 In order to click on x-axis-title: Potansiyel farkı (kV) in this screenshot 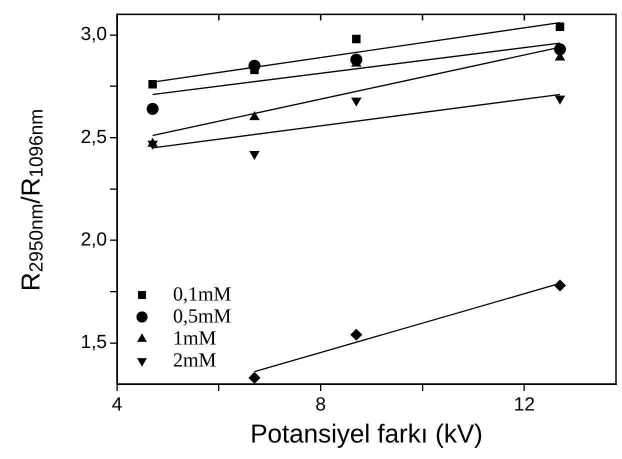, I will do `click(366, 433)`.